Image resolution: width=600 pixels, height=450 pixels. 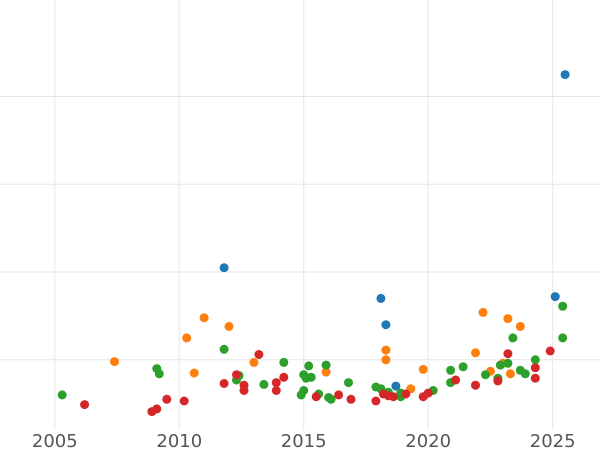 What do you see at coordinates (55, 440) in the screenshot?
I see `x-tick-label: 2005` at bounding box center [55, 440].